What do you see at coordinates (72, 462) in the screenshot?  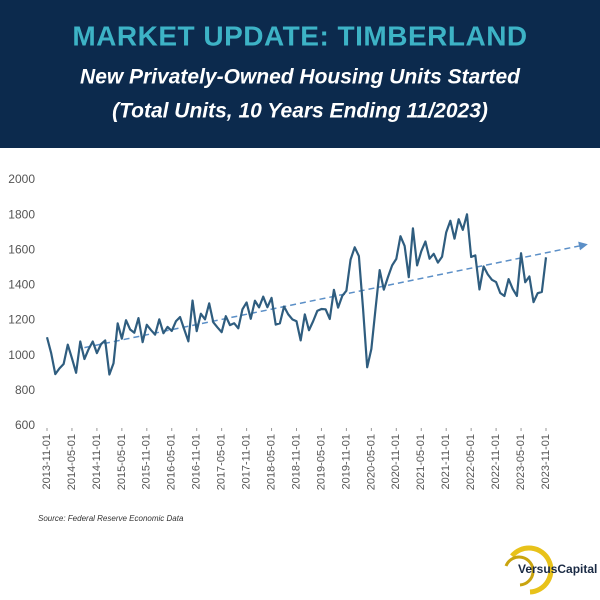 I see `x-tick-label: 2014-05-01` at bounding box center [72, 462].